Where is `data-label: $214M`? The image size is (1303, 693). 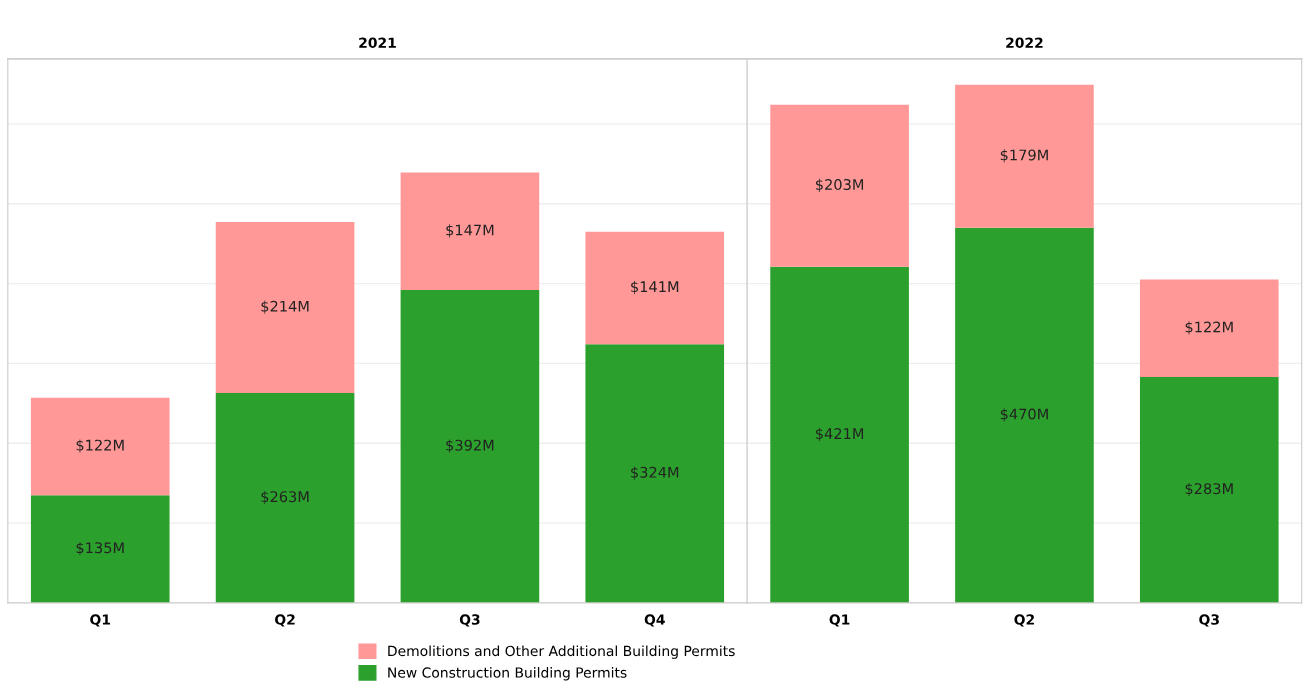
data-label: $214M is located at coordinates (285, 307).